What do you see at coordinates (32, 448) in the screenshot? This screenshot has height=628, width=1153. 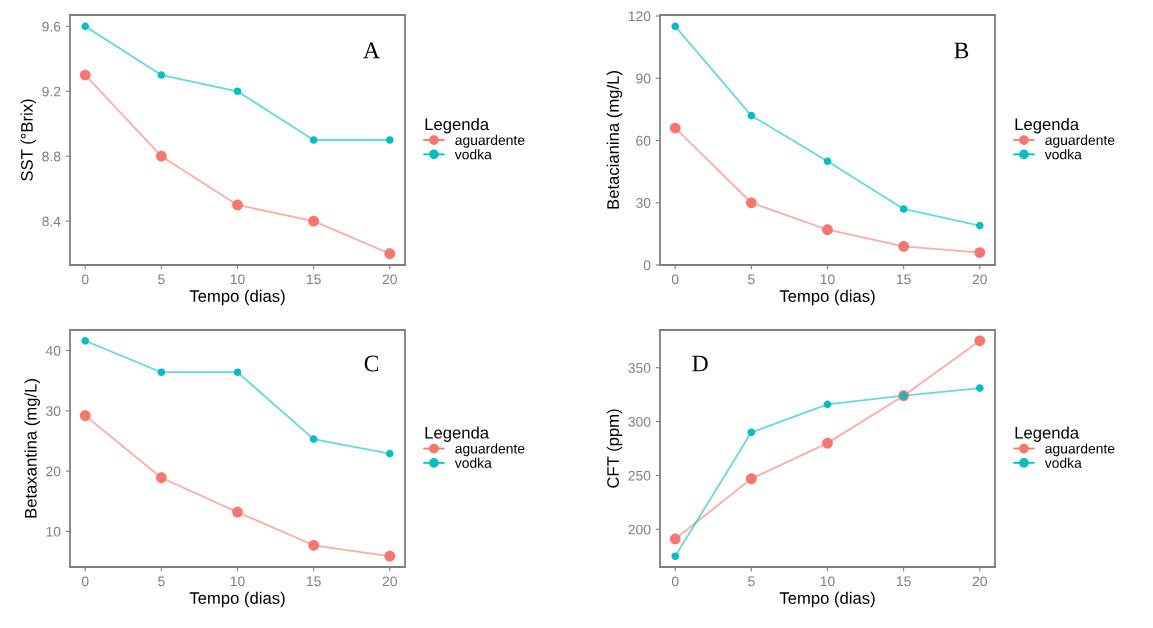 I see `y-axis-title: Betaxantina (mg/L)` at bounding box center [32, 448].